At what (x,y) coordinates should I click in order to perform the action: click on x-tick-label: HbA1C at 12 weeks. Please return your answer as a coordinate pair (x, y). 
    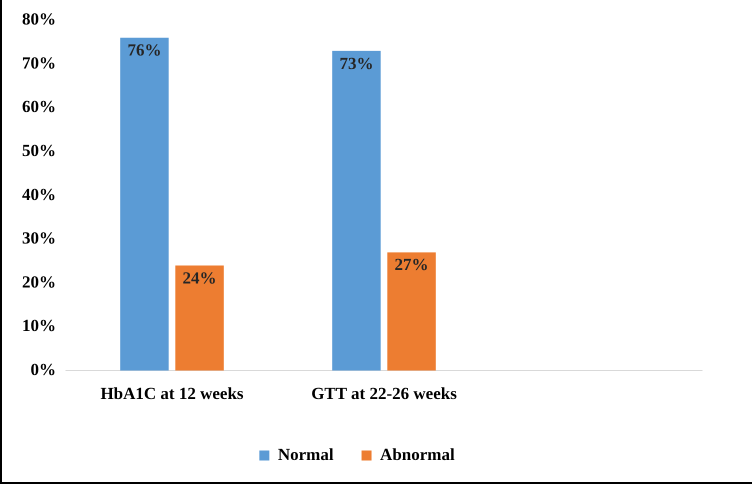
    Looking at the image, I should click on (172, 394).